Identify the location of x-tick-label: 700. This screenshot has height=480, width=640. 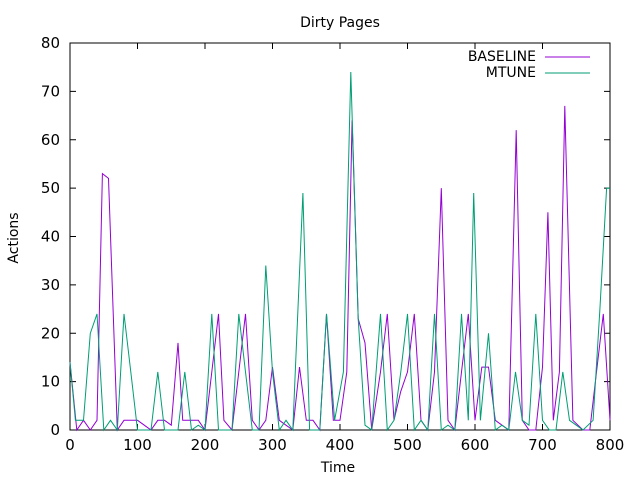
(542, 445).